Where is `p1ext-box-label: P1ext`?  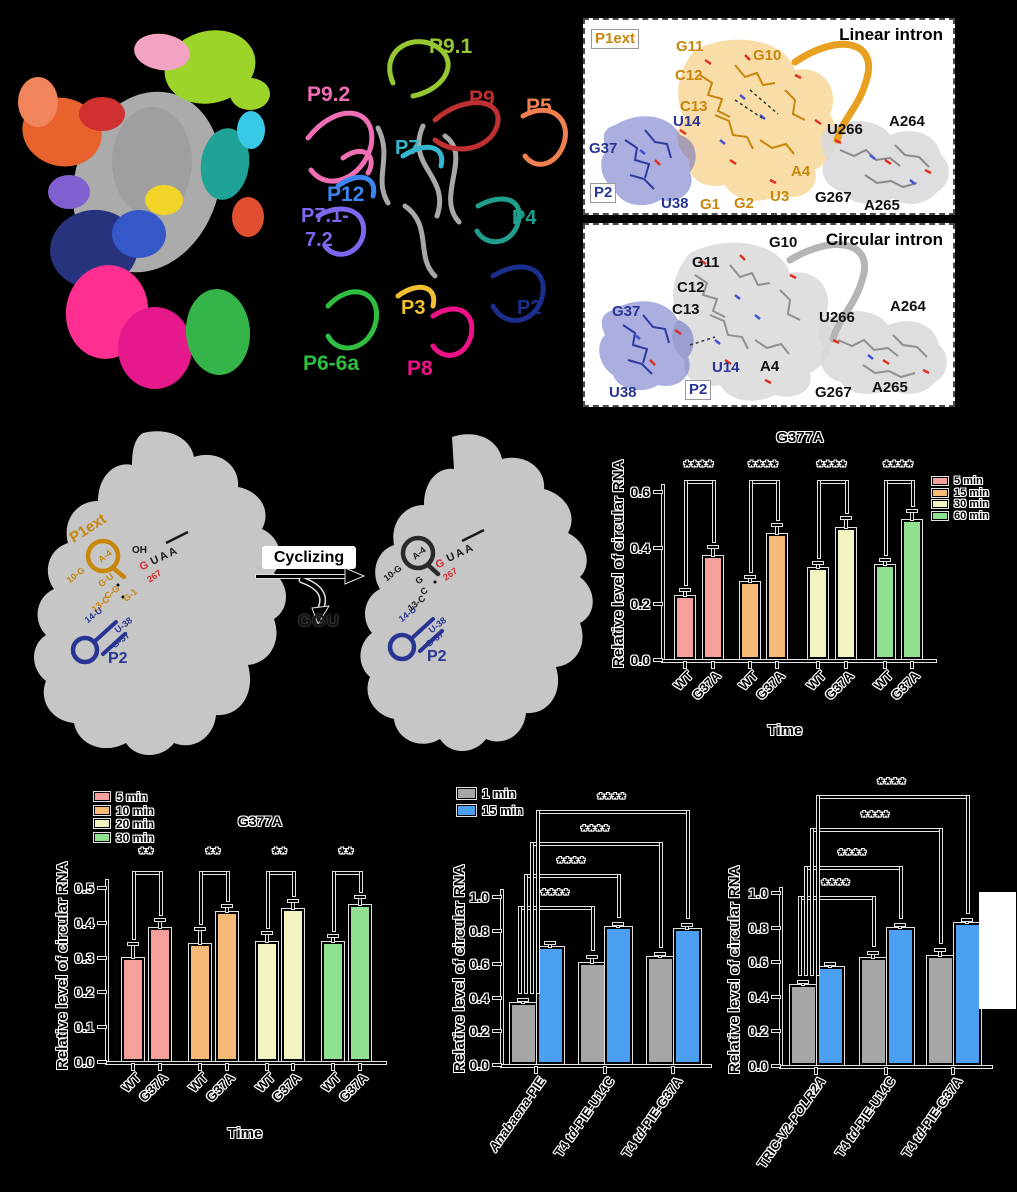
p1ext-box-label: P1ext is located at coordinates (615, 39).